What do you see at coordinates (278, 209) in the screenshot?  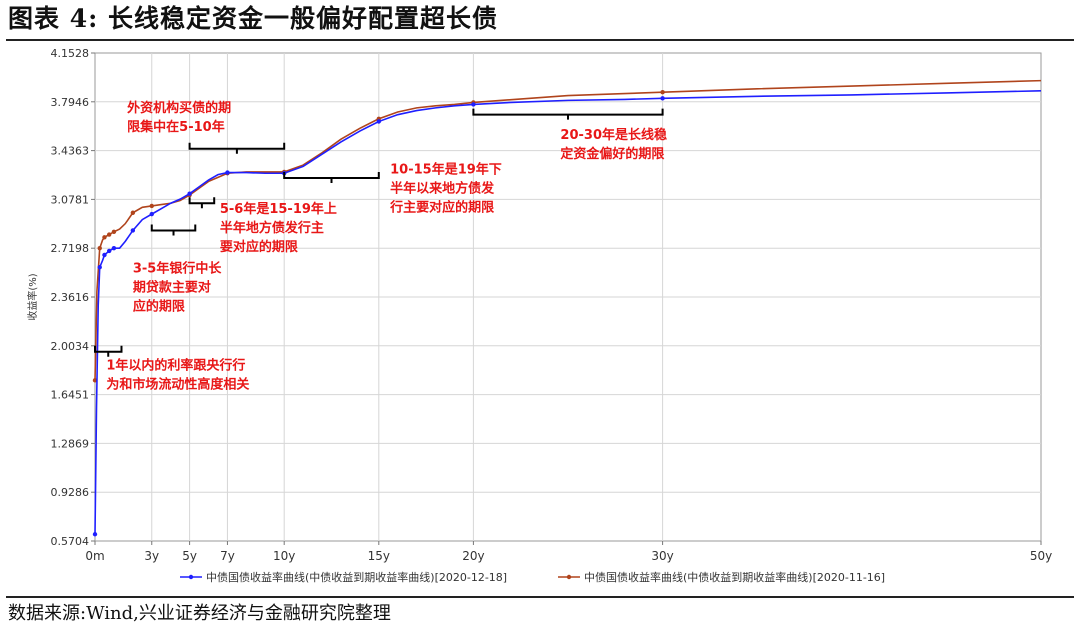 I see `annotation-text: 5-6年是15-19年上` at bounding box center [278, 209].